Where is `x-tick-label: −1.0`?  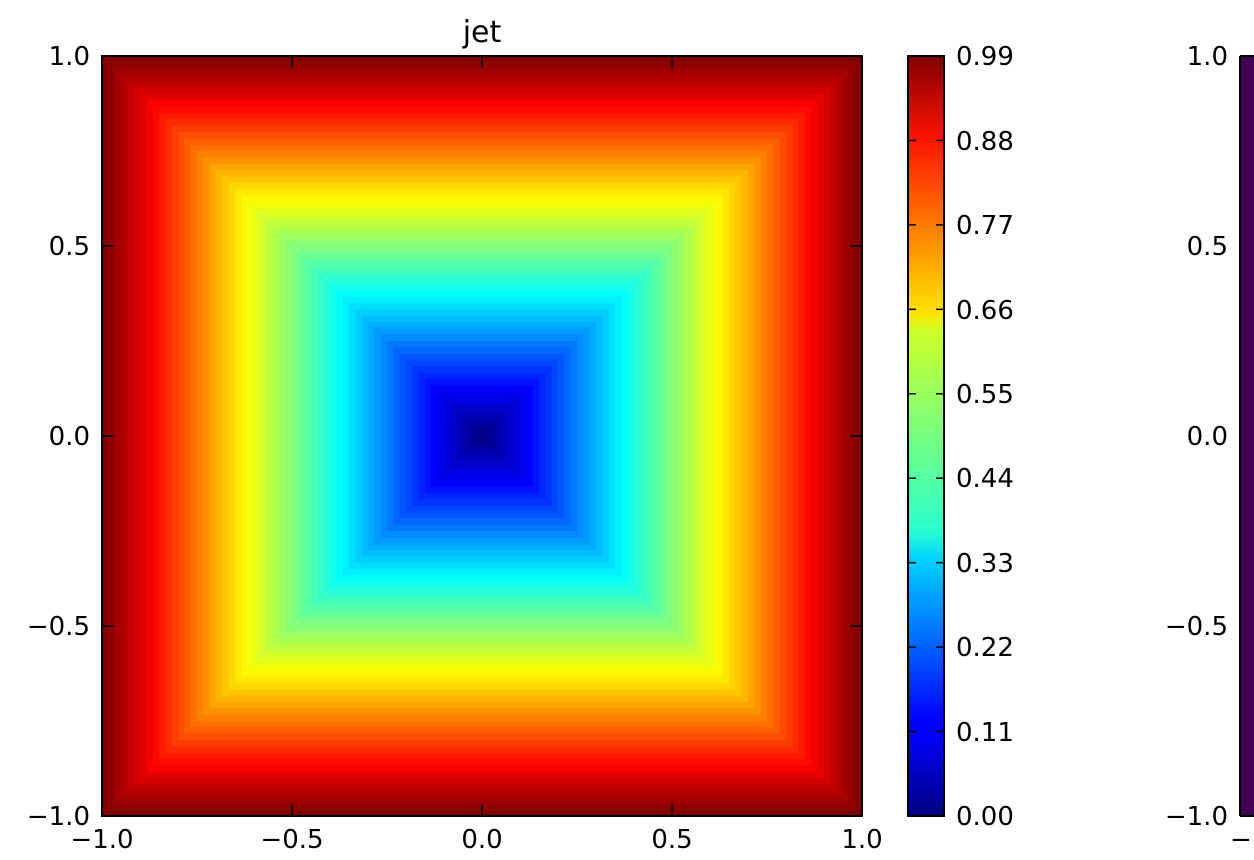 x-tick-label: −1.0 is located at coordinates (101, 840).